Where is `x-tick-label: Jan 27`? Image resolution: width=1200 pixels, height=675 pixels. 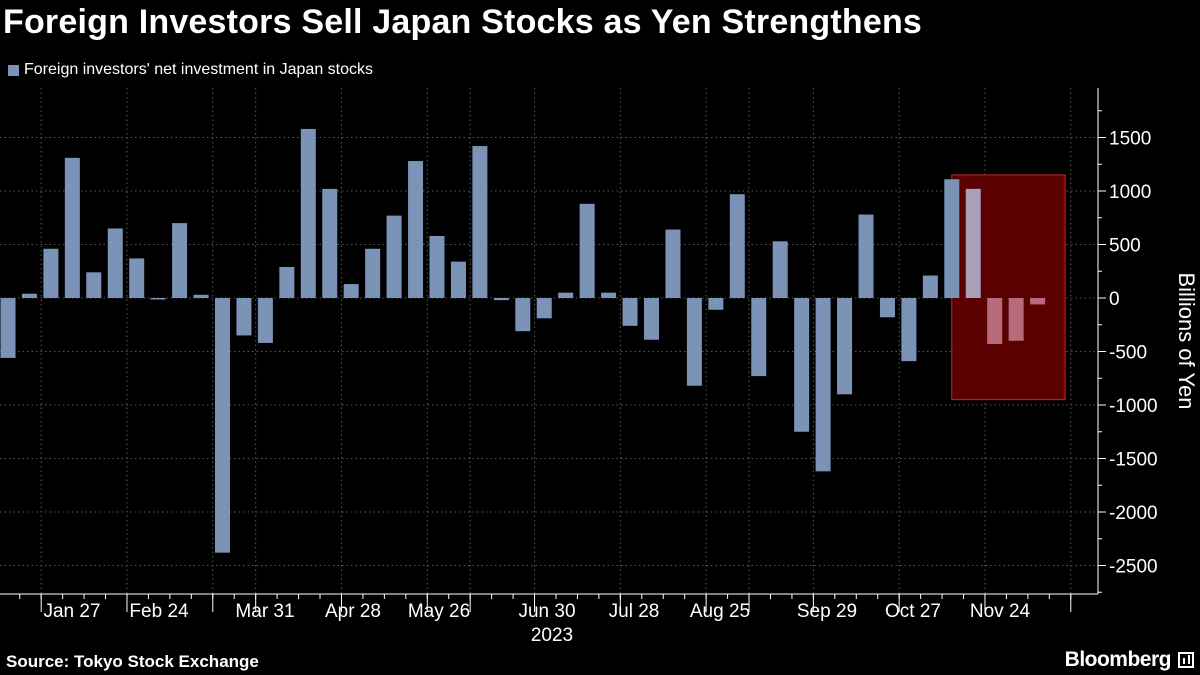
x-tick-label: Jan 27 is located at coordinates (71, 611).